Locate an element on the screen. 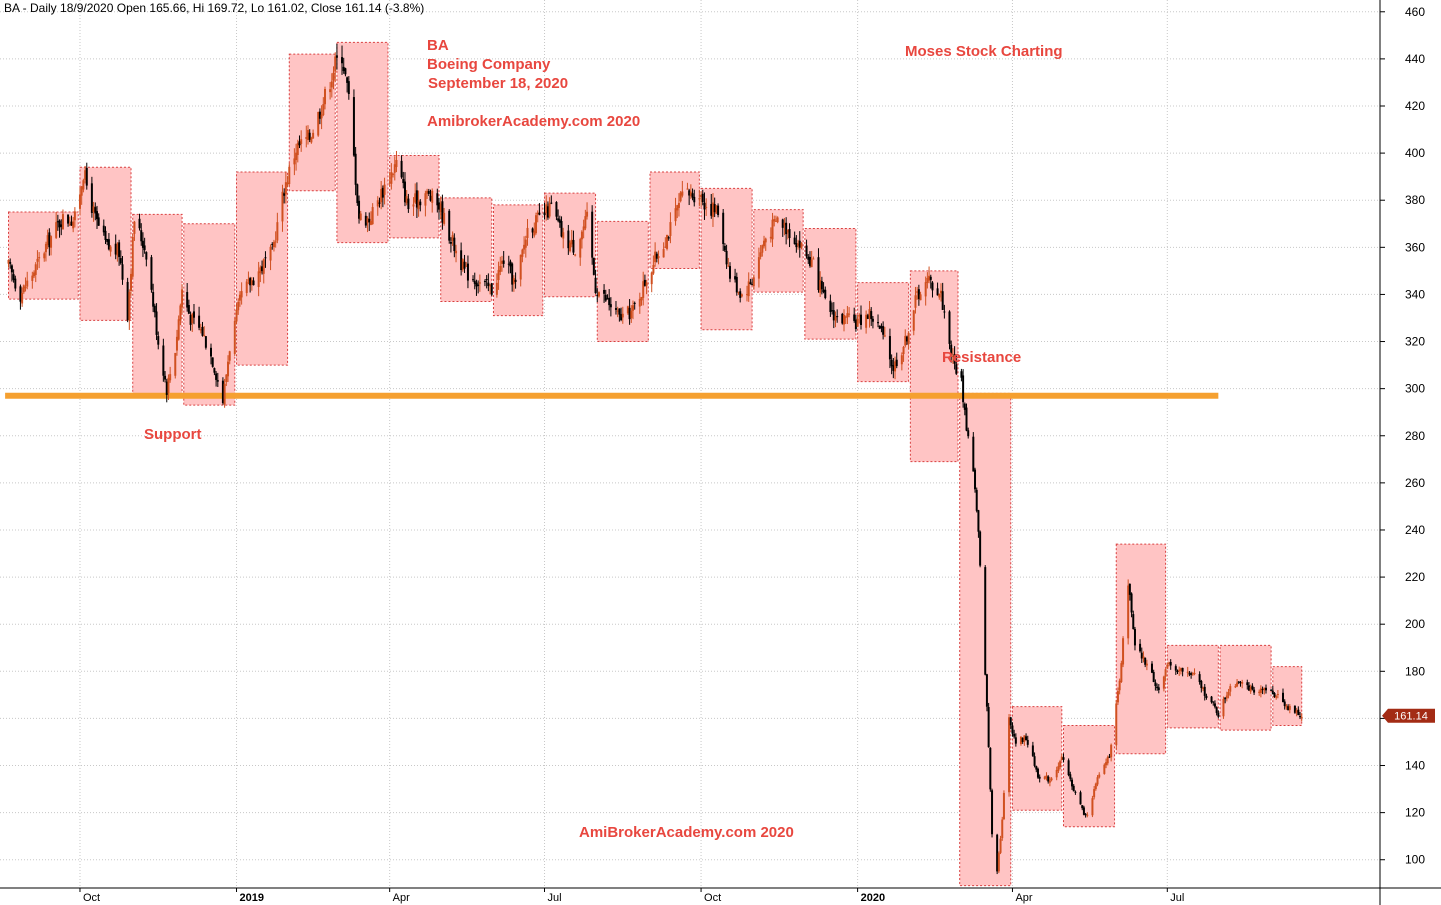  x-tick-label: Jul is located at coordinates (555, 898).